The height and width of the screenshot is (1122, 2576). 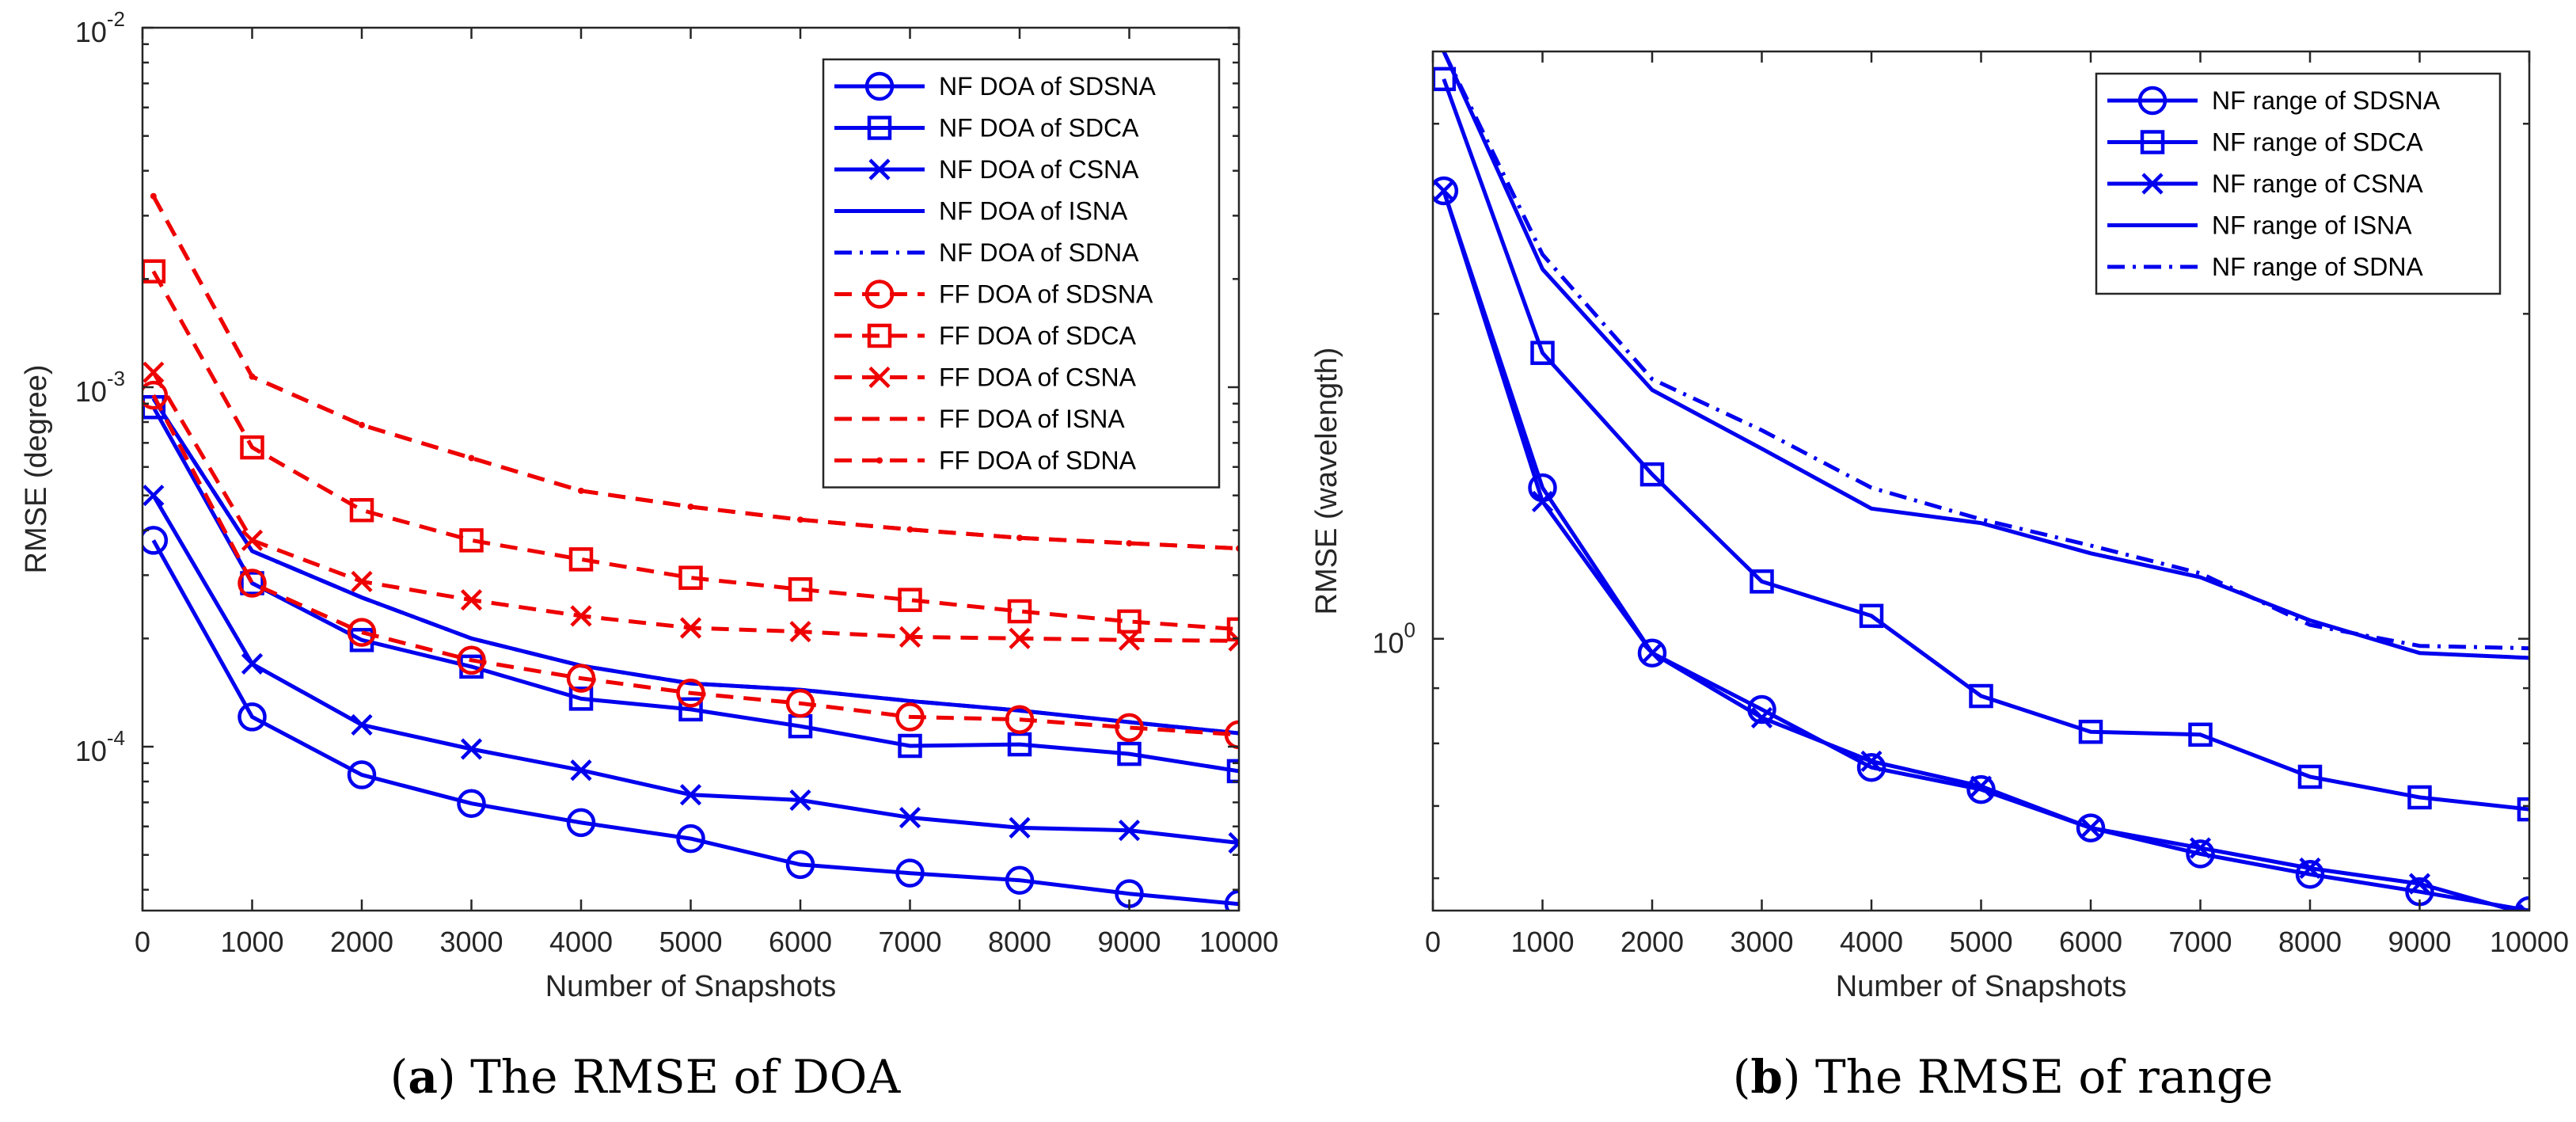 What do you see at coordinates (36, 470) in the screenshot?
I see `doa-y-axis-label: RMSE (degree)` at bounding box center [36, 470].